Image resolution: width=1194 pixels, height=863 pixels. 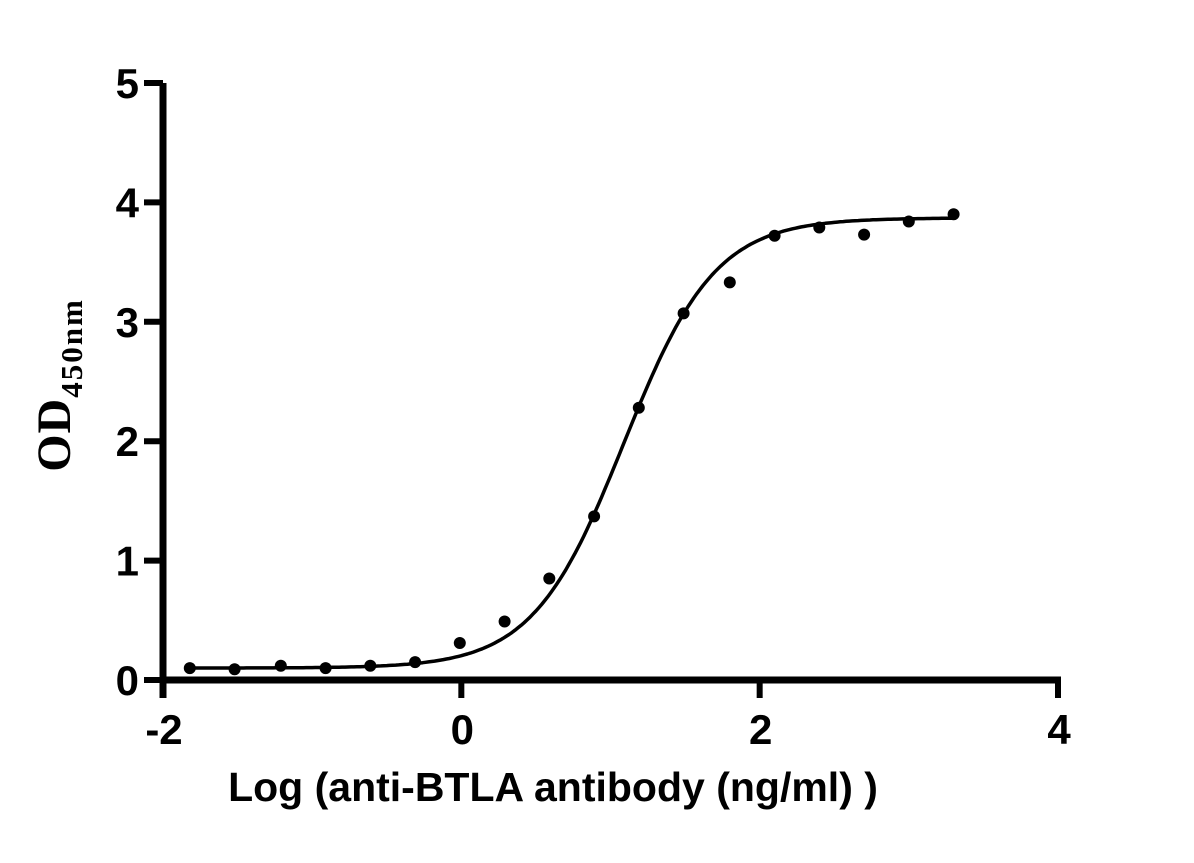 I want to click on y-tick-label: 0, so click(x=127, y=680).